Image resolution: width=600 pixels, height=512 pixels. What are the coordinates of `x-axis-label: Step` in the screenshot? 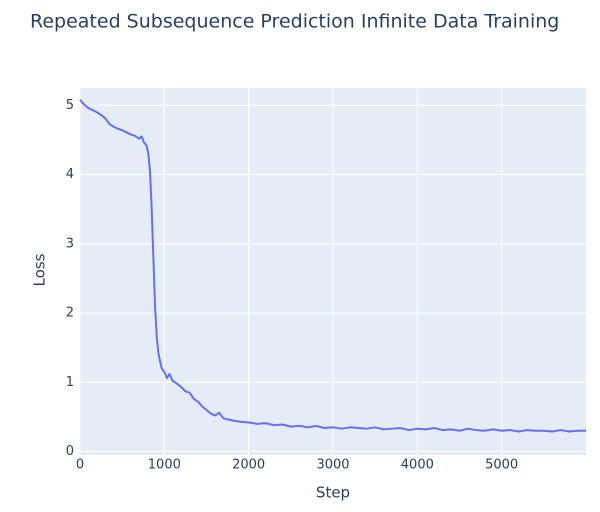 It's located at (333, 493).